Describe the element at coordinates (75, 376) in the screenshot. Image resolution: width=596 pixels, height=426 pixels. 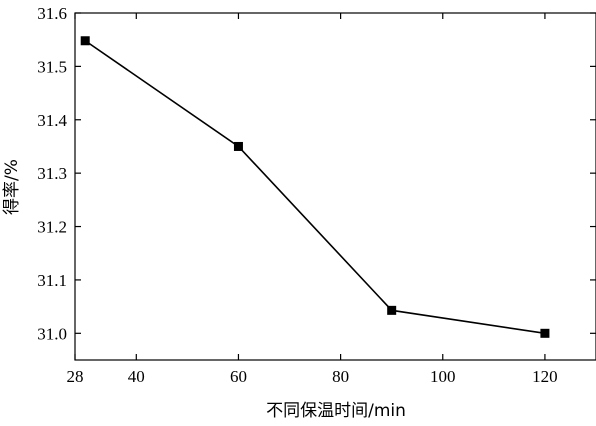
I see `x-tick-label: 28` at that location.